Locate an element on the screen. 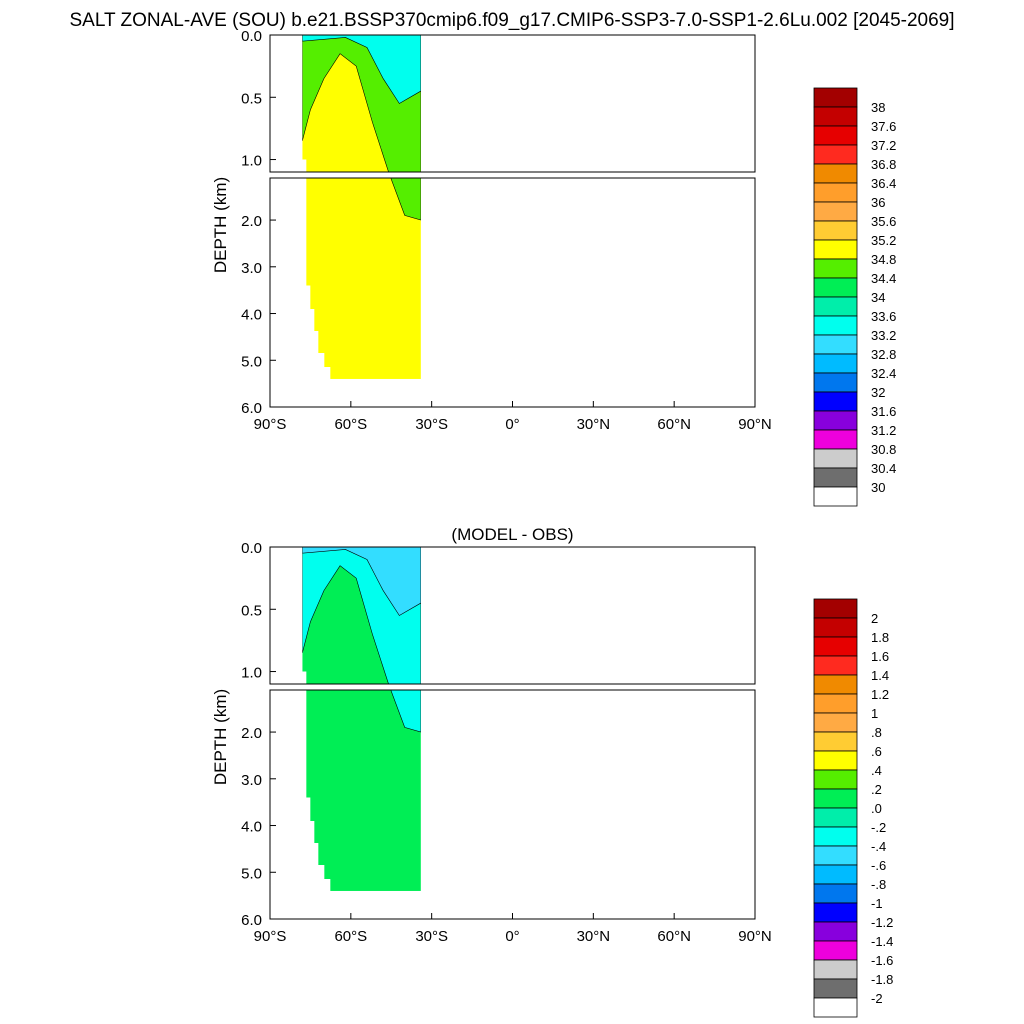 Image resolution: width=1024 pixels, height=1024 pixels. colorbar-label: .0 is located at coordinates (876, 808).